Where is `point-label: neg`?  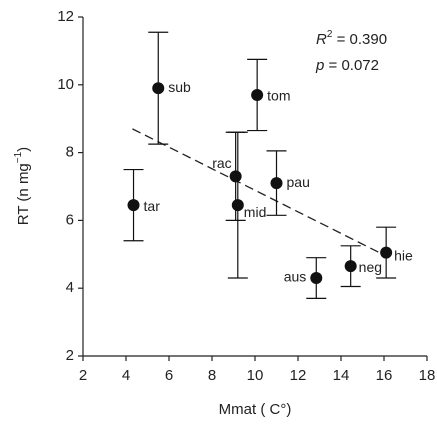
point-label: neg is located at coordinates (370, 267).